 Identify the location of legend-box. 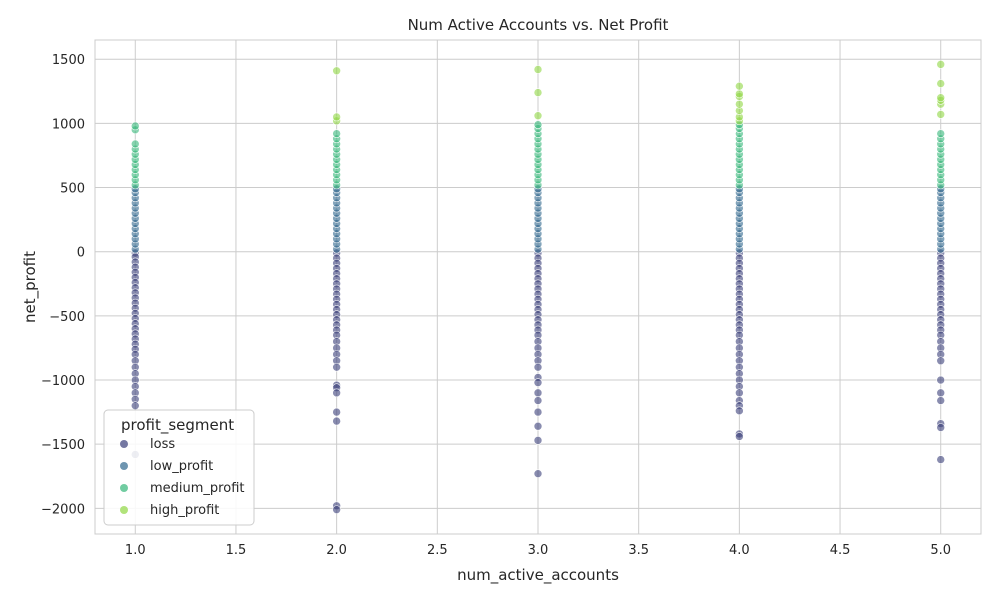
(179, 467).